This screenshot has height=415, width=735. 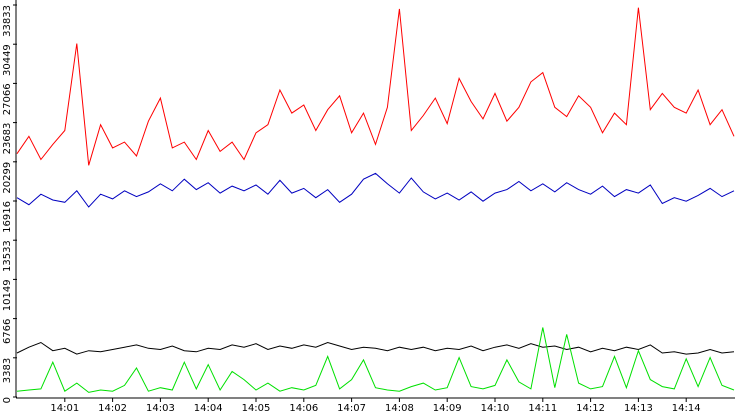 What do you see at coordinates (351, 408) in the screenshot?
I see `x-tick-label: 14:07` at bounding box center [351, 408].